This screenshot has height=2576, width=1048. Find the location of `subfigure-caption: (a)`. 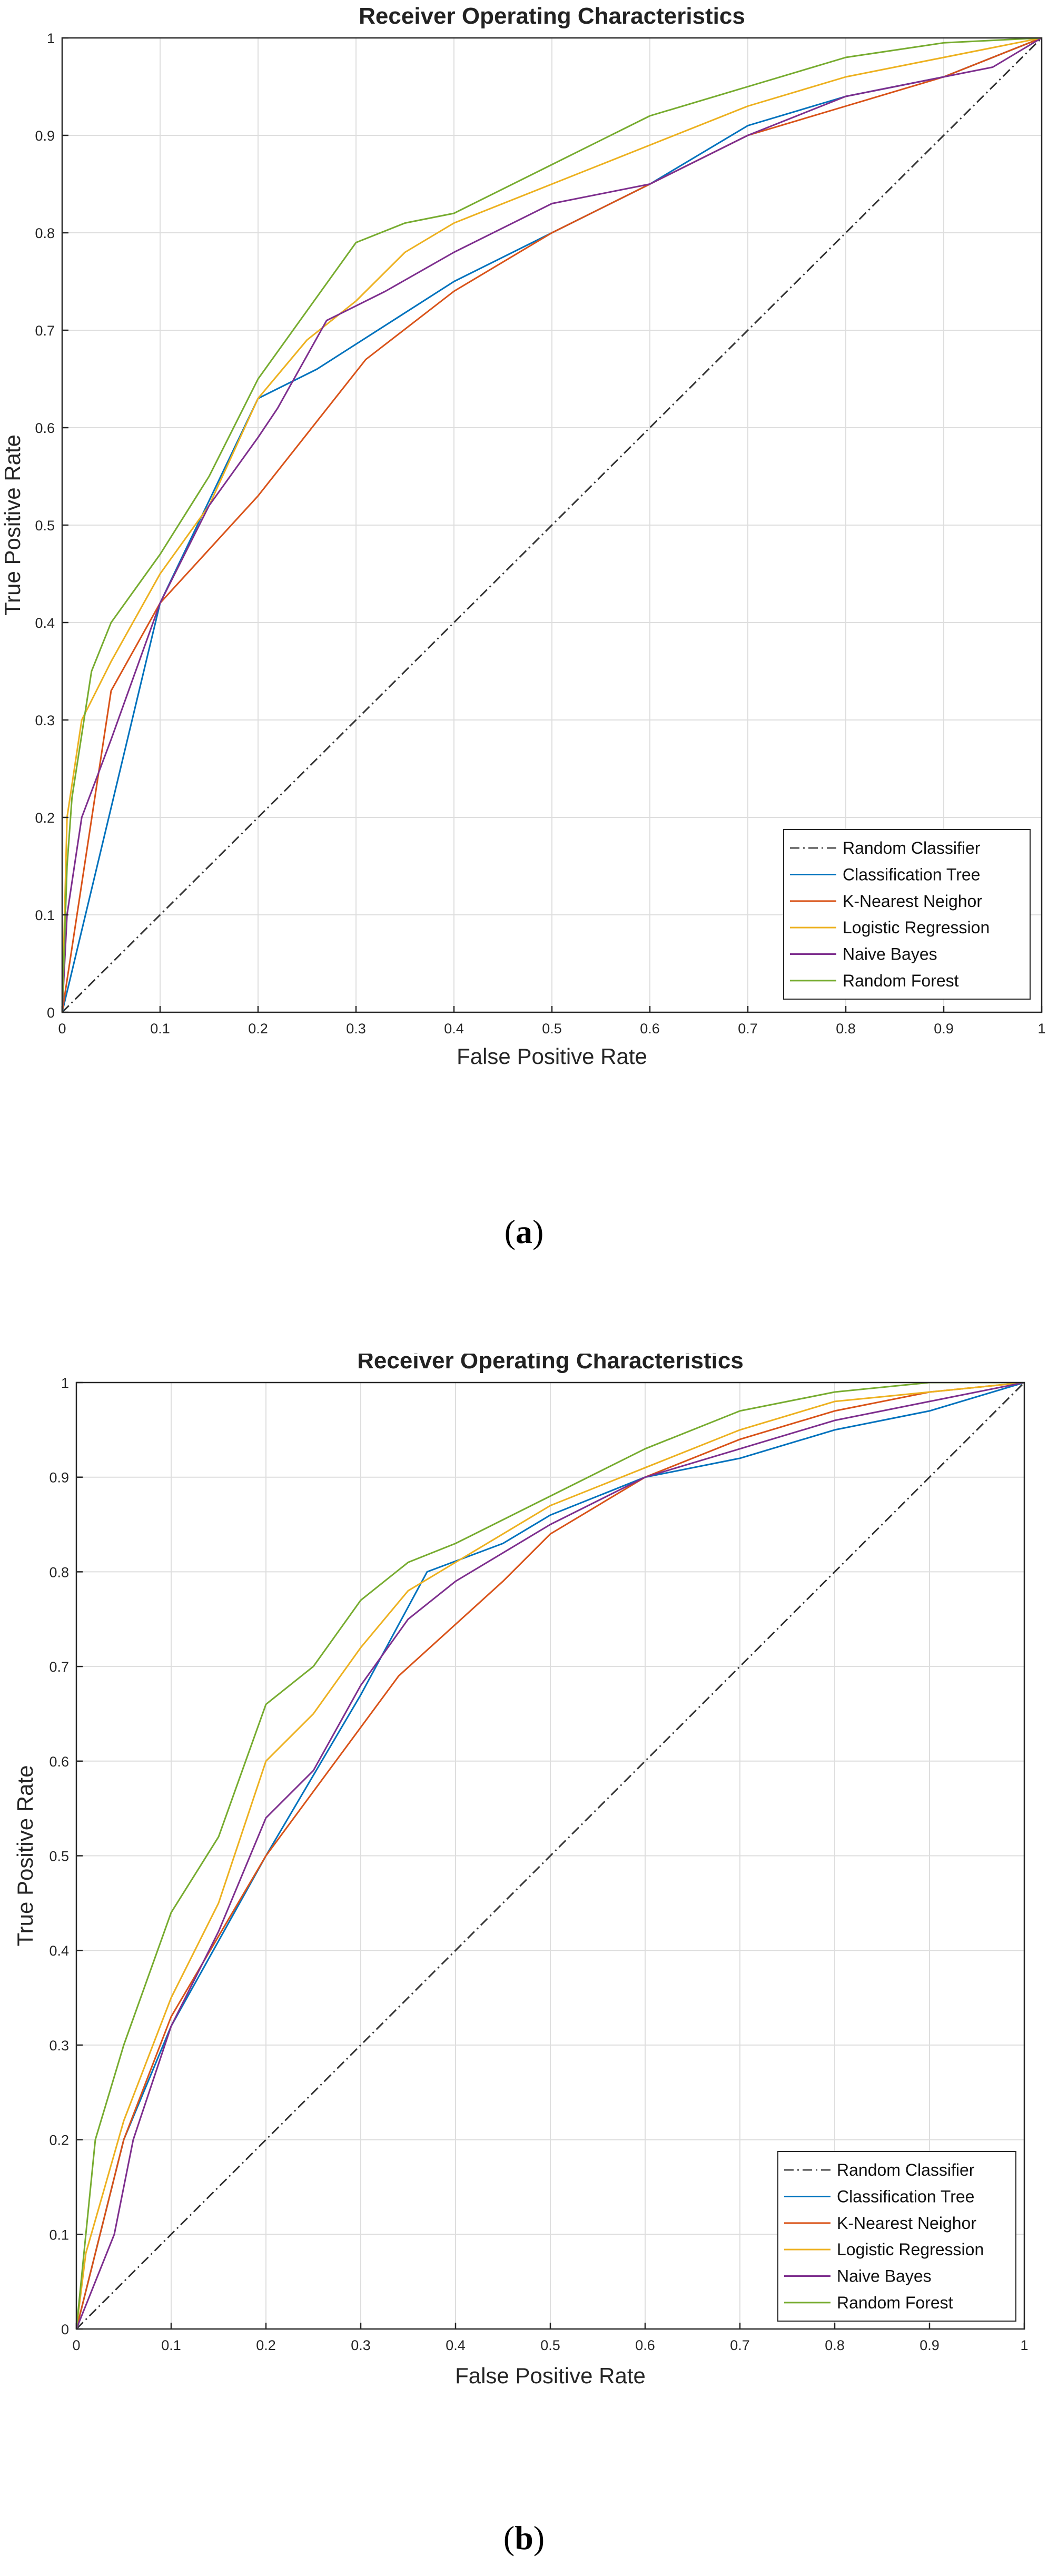

subfigure-caption: (a) is located at coordinates (524, 1231).